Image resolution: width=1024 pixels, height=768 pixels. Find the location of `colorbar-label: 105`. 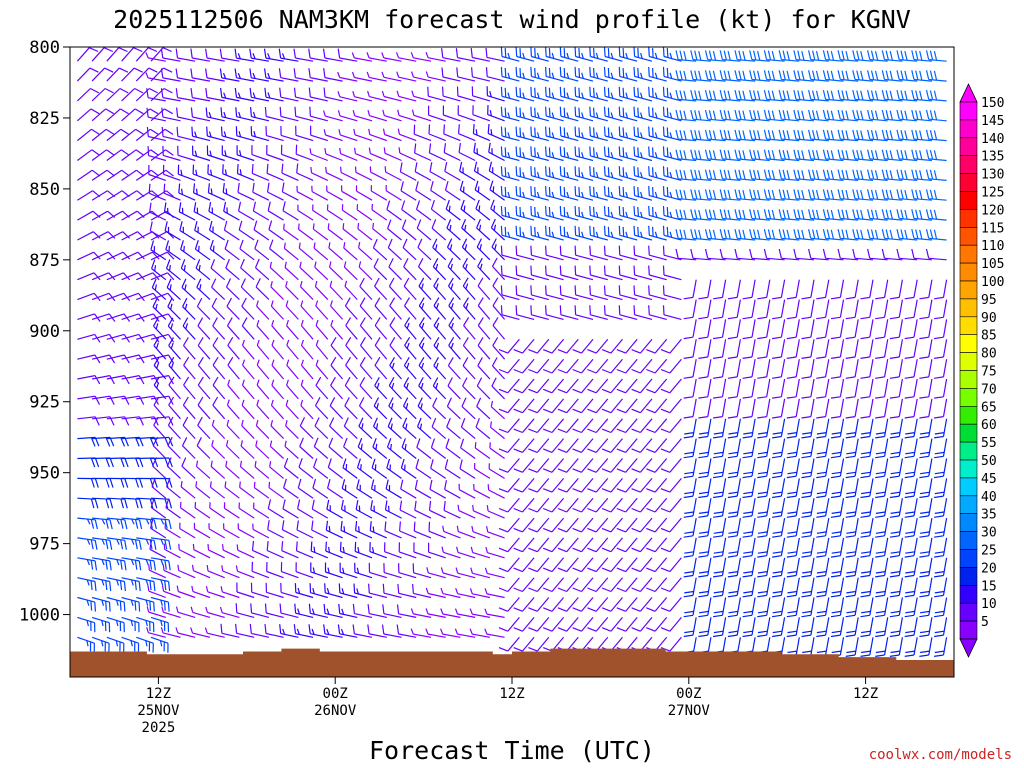

colorbar-label: 105 is located at coordinates (992, 264).